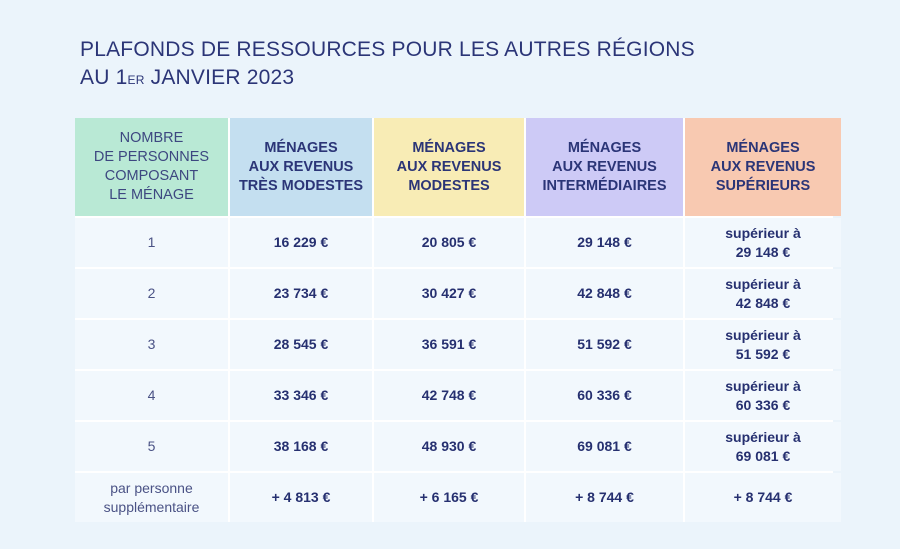 The height and width of the screenshot is (549, 900). I want to click on row-label: 4, so click(151, 395).